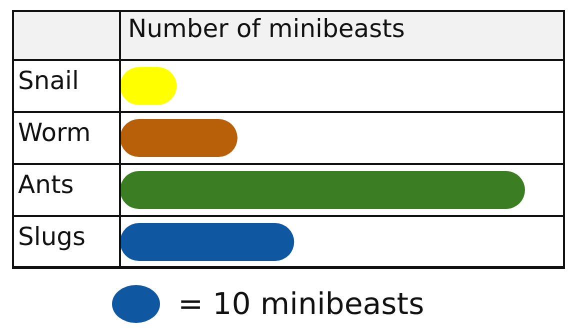 The image size is (575, 335). What do you see at coordinates (54, 132) in the screenshot?
I see `y-tick-label: Worm` at bounding box center [54, 132].